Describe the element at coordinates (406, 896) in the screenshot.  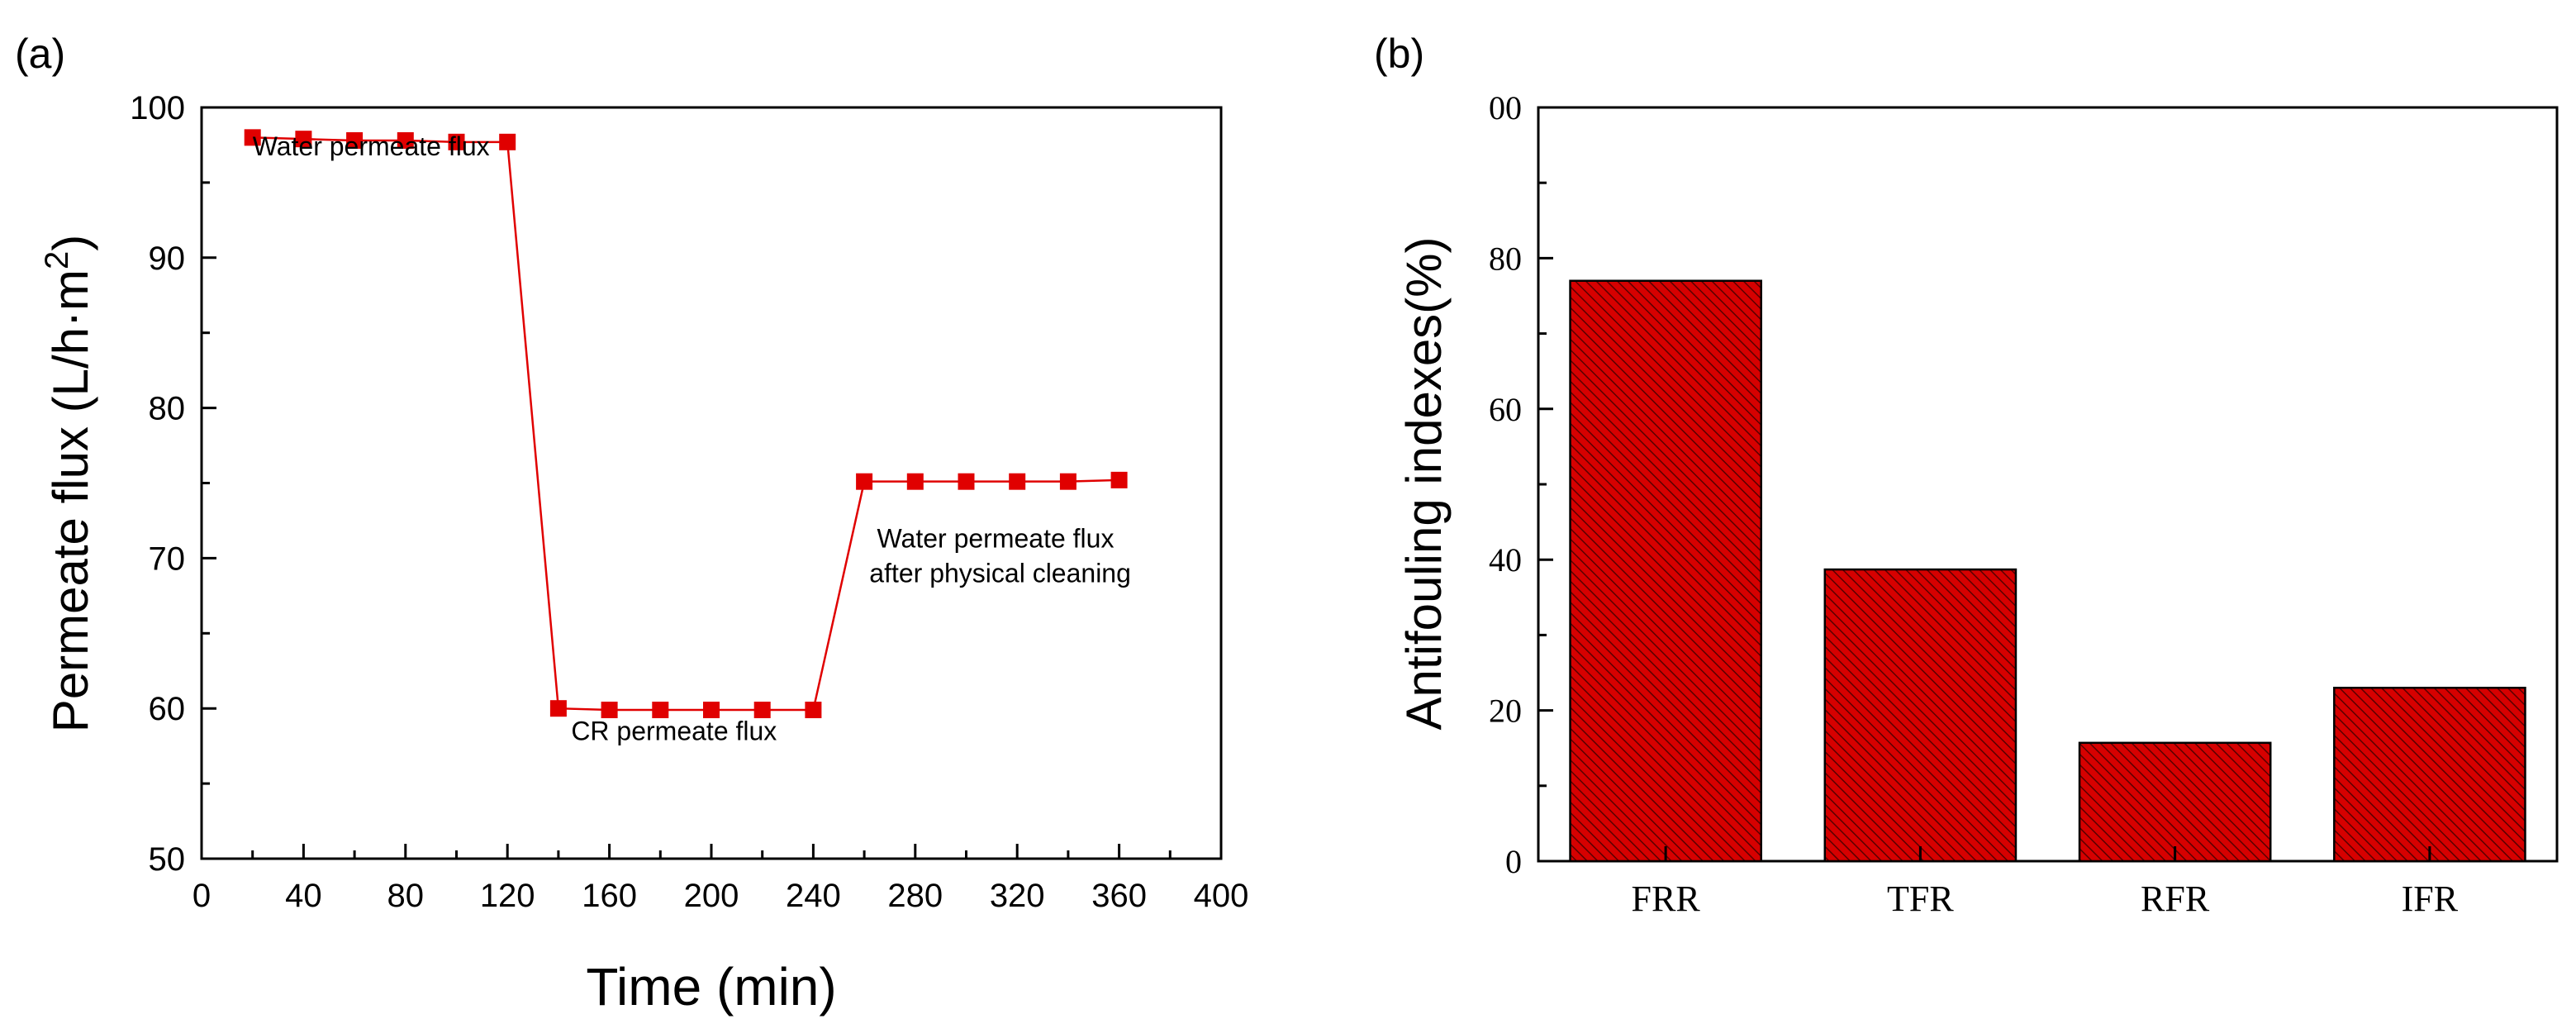
I see `x-tick-label: 80` at that location.